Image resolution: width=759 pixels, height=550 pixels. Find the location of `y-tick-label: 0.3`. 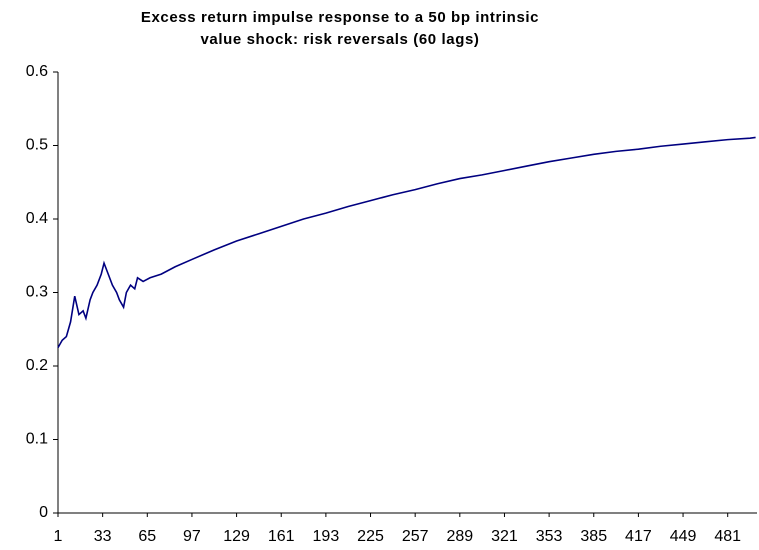

y-tick-label: 0.3 is located at coordinates (37, 292).